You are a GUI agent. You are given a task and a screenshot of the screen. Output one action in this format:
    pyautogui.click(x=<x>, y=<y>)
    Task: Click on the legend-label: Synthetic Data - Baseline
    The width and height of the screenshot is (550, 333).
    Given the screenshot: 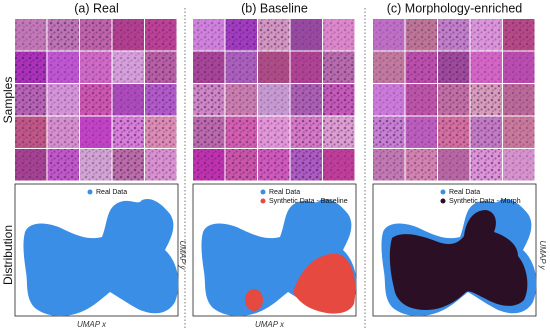 What is the action you would take?
    pyautogui.click(x=308, y=201)
    